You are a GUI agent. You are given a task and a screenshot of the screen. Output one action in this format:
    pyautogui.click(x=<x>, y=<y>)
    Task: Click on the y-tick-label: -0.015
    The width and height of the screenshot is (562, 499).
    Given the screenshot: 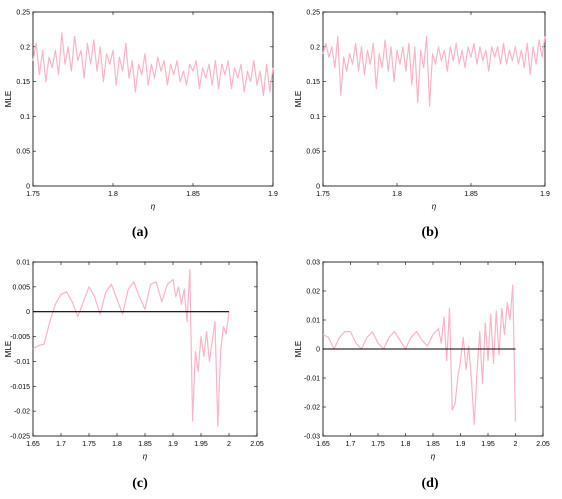 What is the action you would take?
    pyautogui.click(x=20, y=387)
    